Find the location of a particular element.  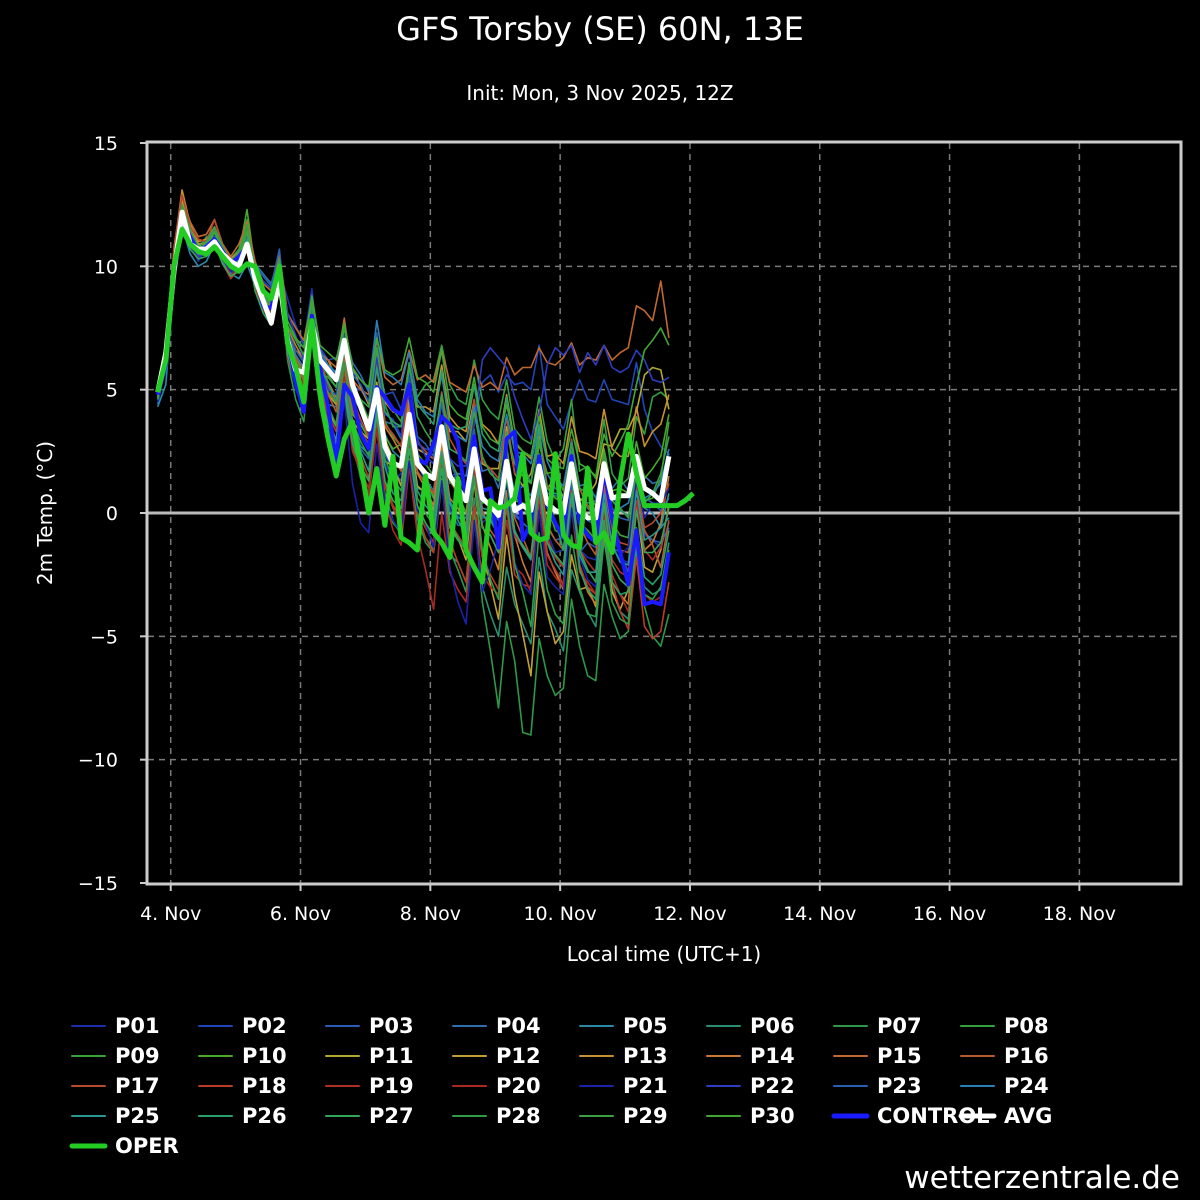

legend-item-p02: P02 is located at coordinates (242, 1026).